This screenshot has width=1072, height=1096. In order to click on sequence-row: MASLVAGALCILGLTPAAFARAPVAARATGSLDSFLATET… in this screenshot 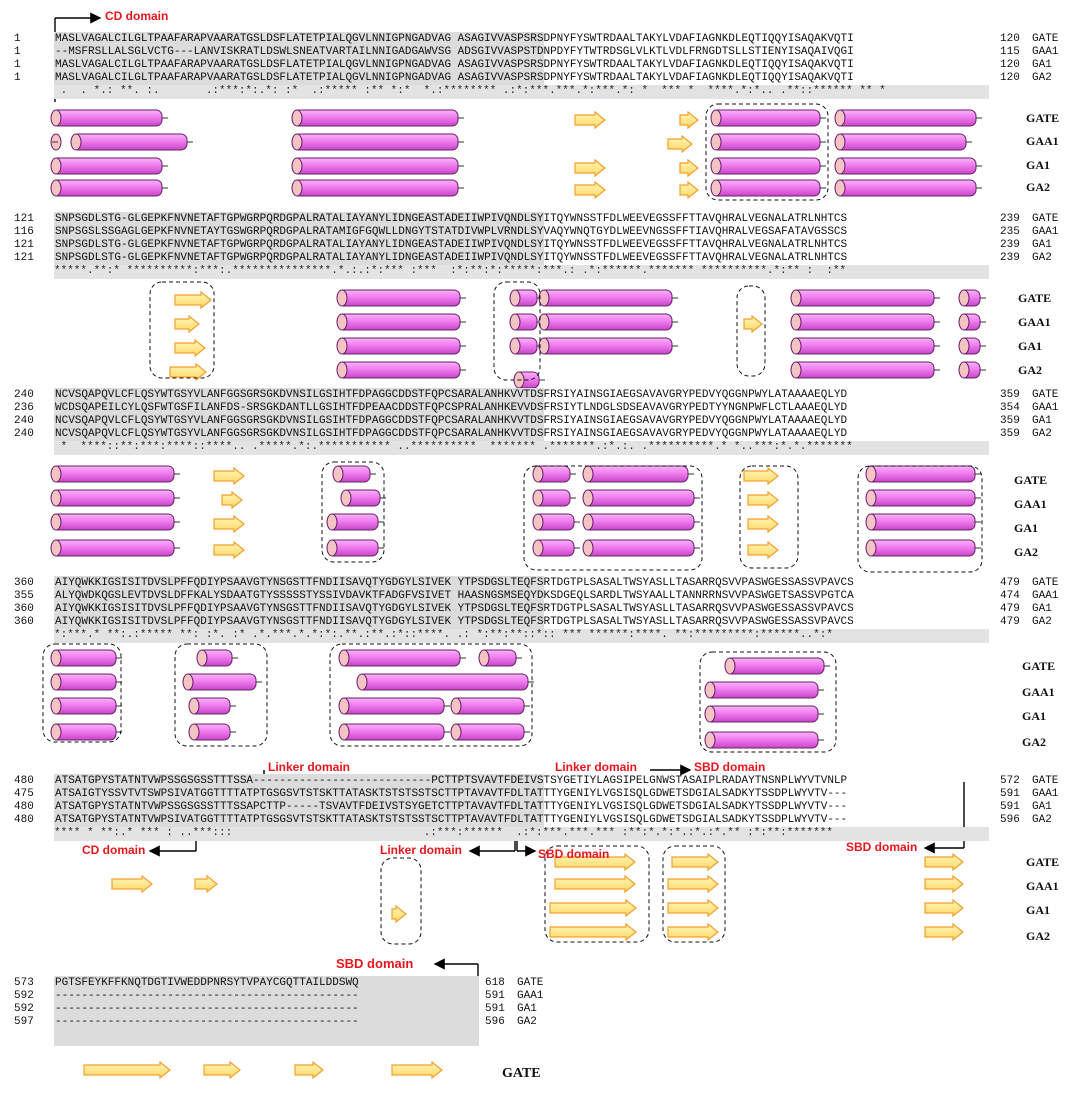, I will do `click(454, 39)`.